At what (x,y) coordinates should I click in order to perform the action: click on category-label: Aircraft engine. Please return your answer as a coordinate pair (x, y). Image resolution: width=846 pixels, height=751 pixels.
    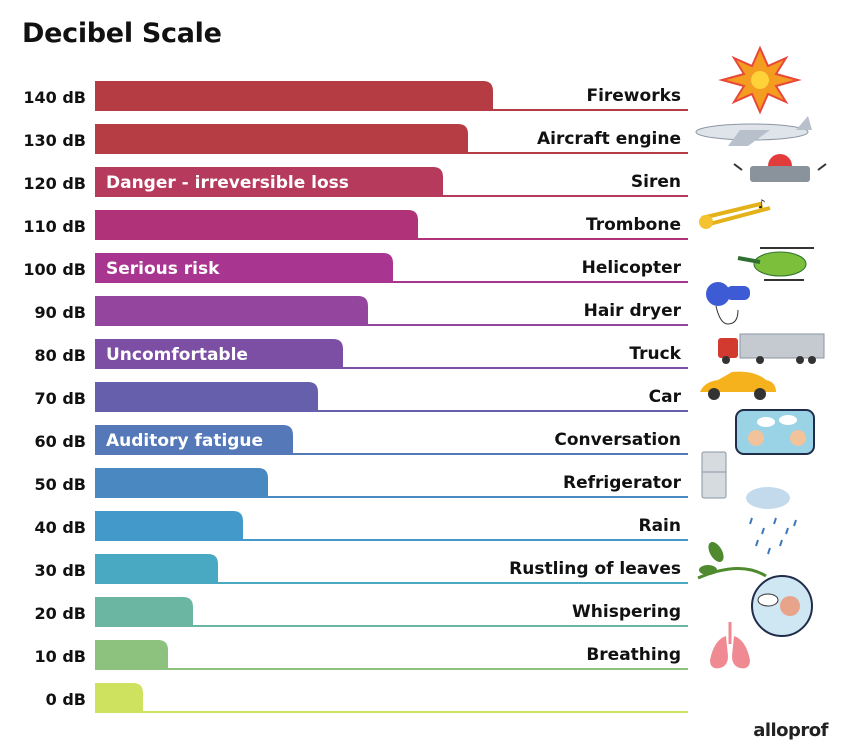
    Looking at the image, I should click on (609, 139).